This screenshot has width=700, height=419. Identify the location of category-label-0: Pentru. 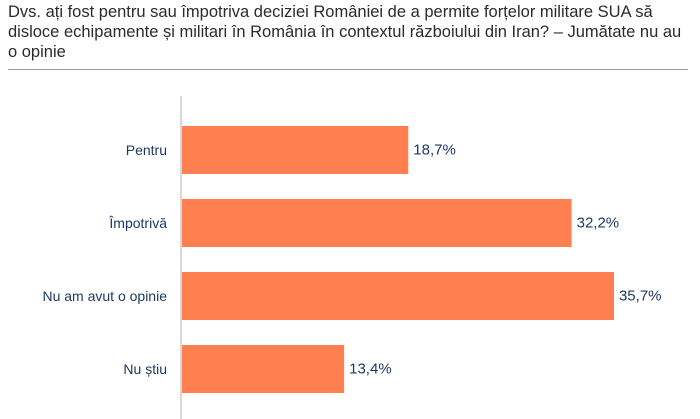
(146, 150).